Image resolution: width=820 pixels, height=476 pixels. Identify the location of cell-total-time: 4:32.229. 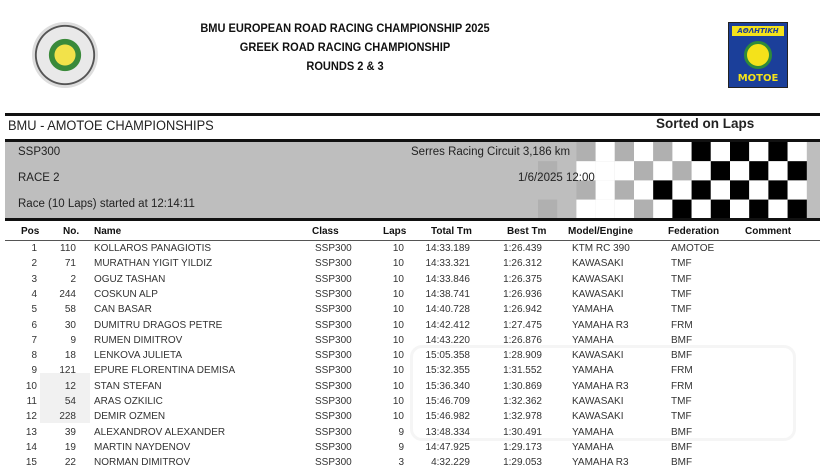
(450, 463).